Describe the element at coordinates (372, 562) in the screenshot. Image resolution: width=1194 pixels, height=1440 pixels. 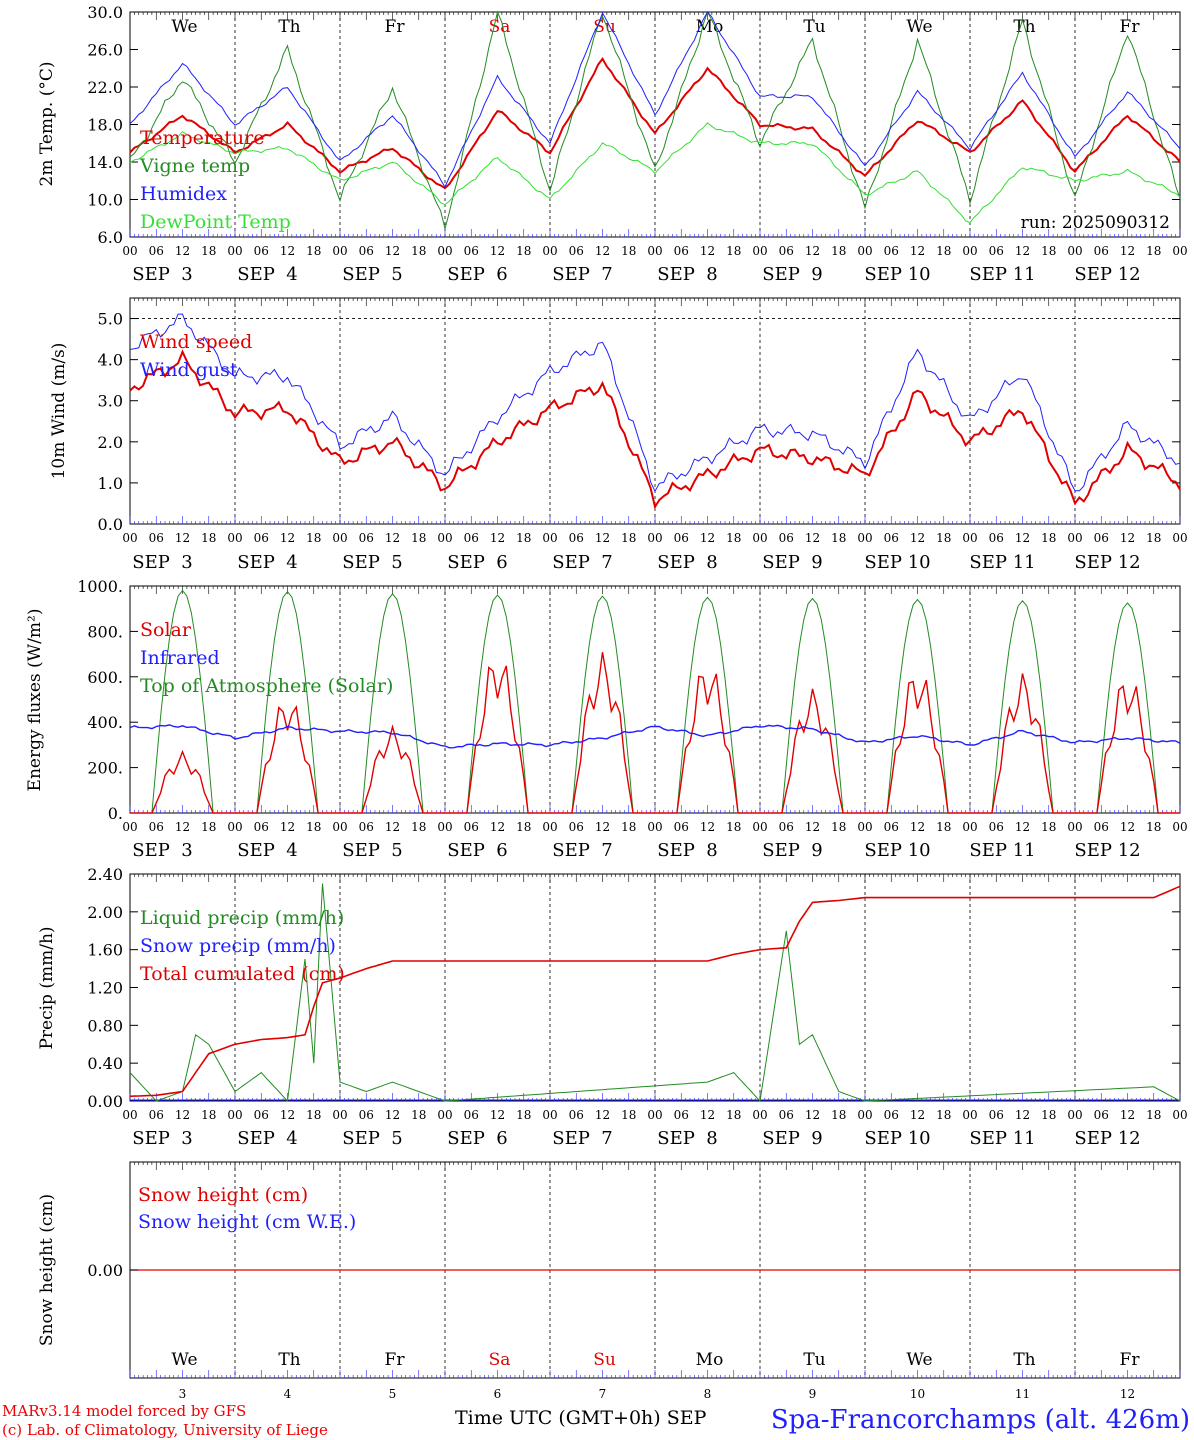
I see `date-label: SEP 5` at that location.